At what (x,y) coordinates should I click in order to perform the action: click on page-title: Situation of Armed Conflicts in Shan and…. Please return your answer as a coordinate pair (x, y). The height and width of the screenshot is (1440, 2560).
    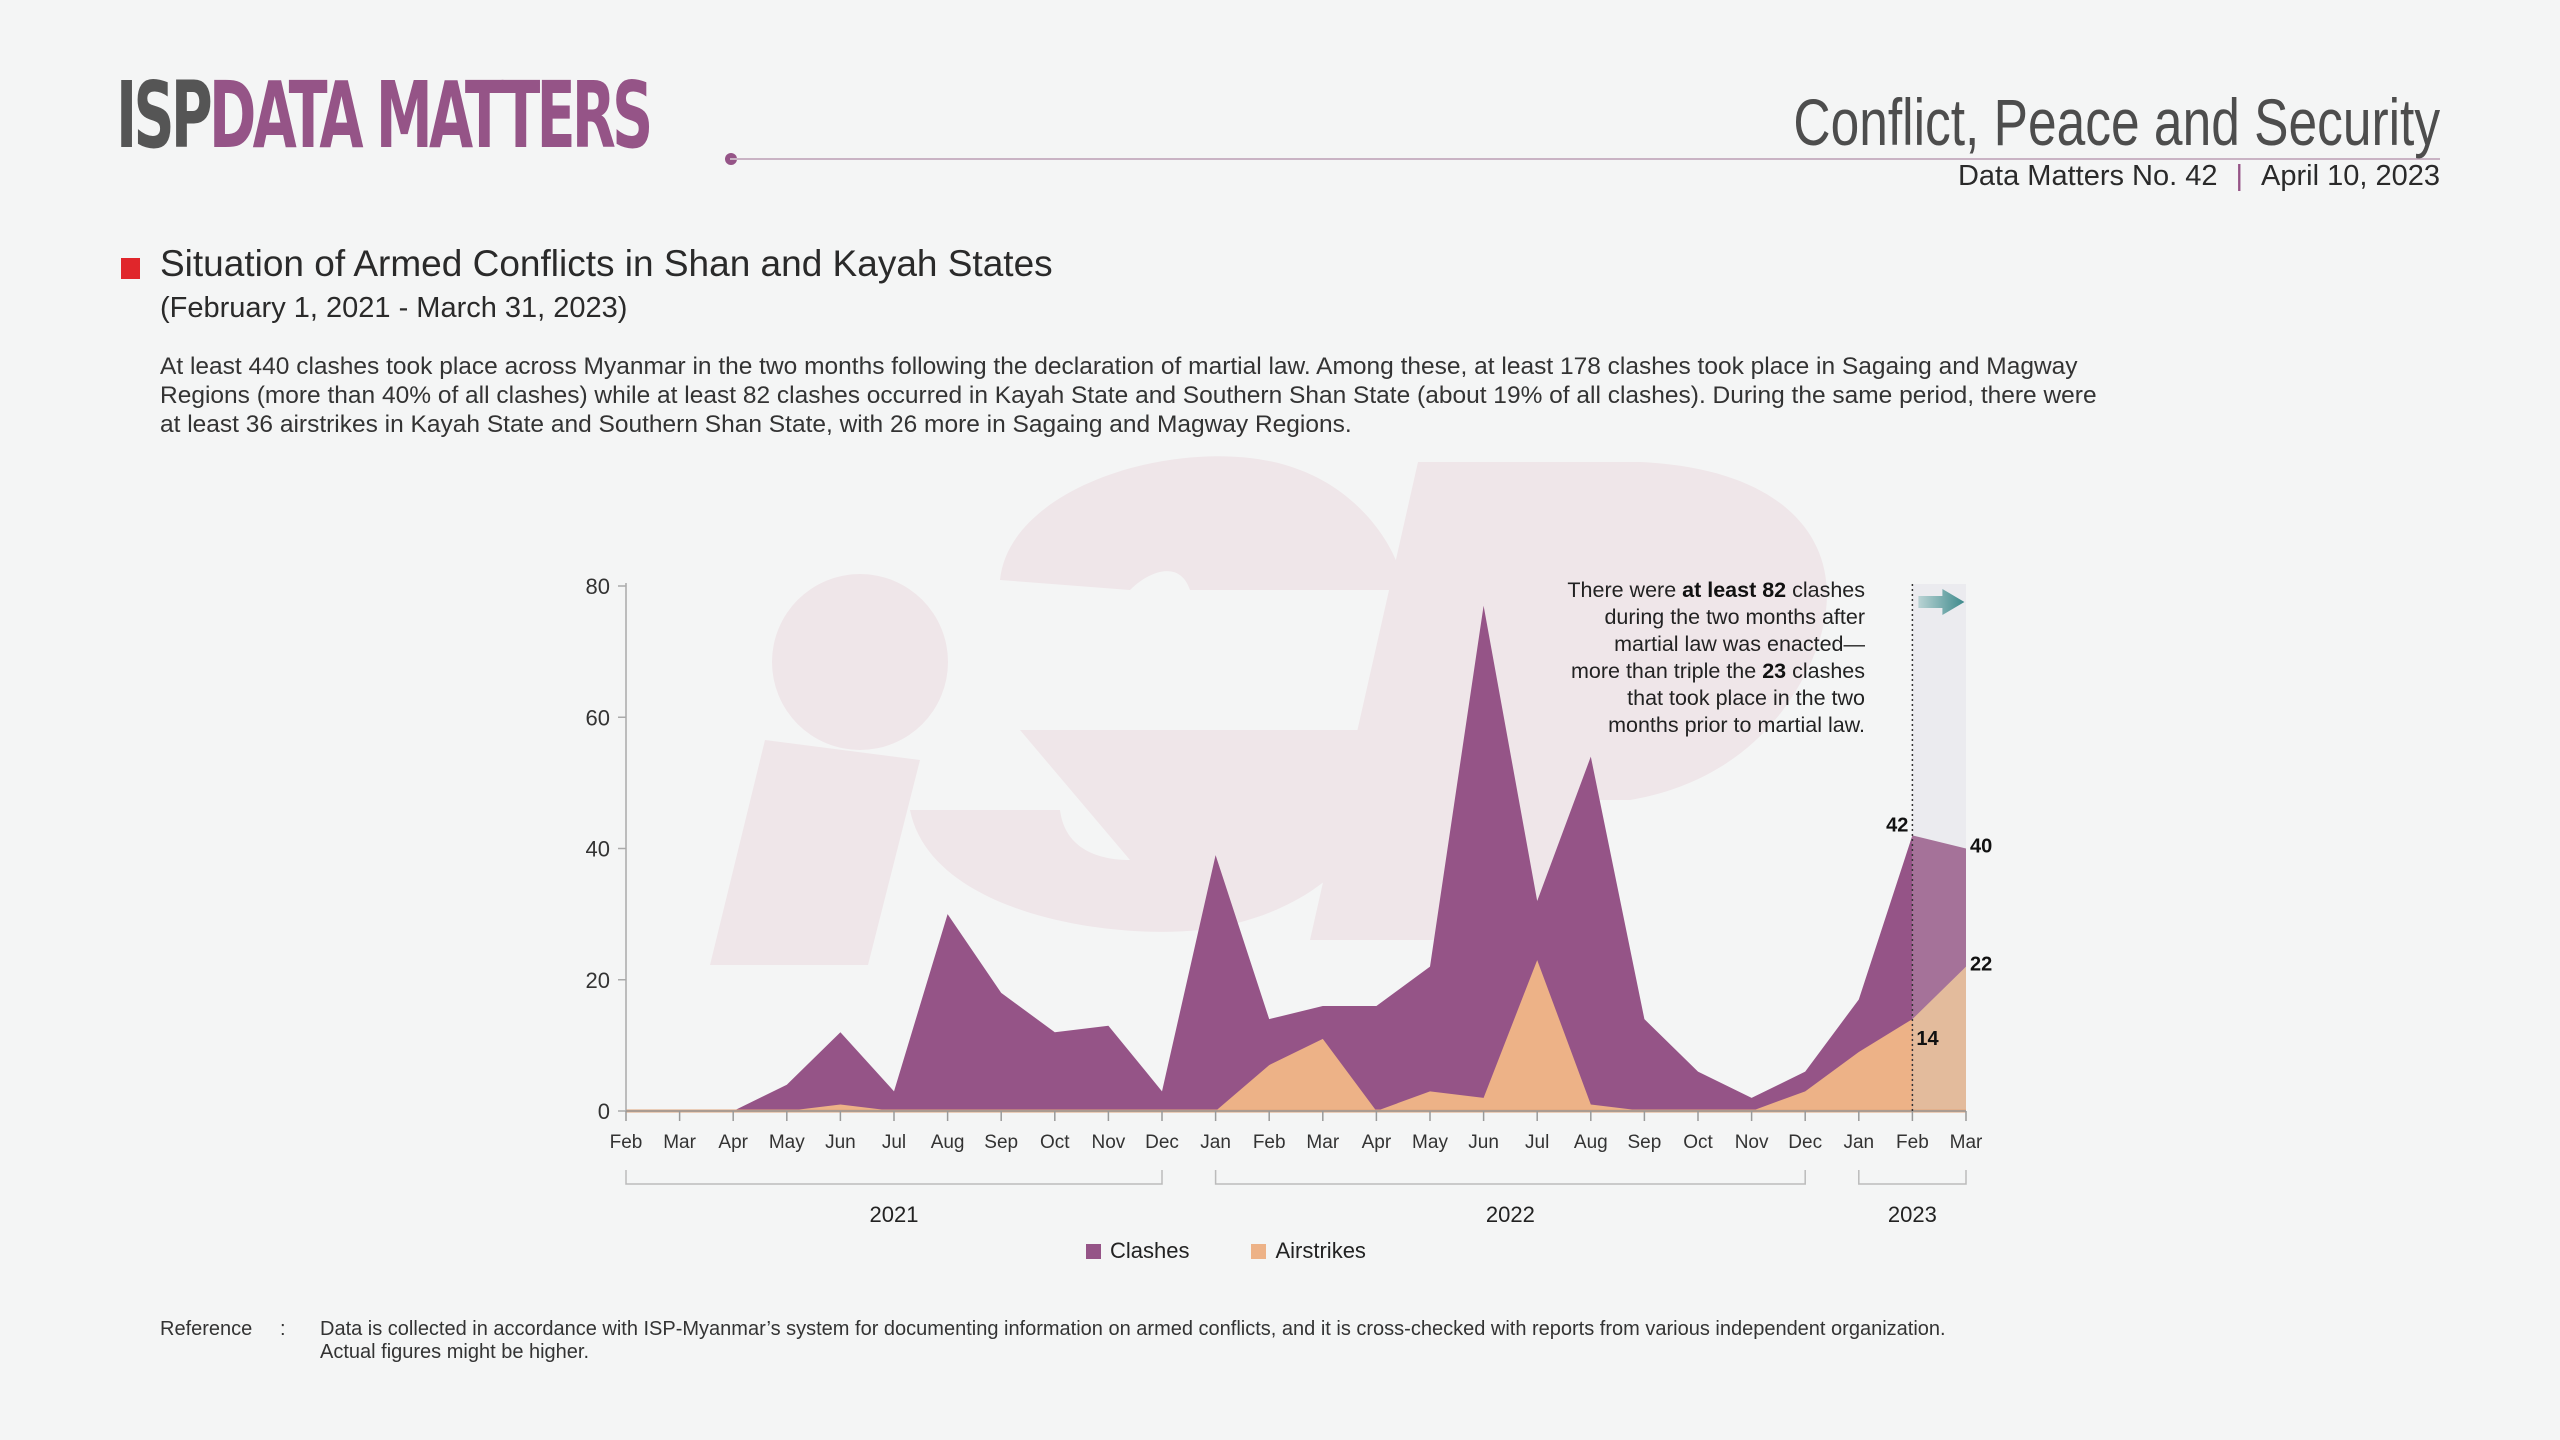
    Looking at the image, I should click on (606, 263).